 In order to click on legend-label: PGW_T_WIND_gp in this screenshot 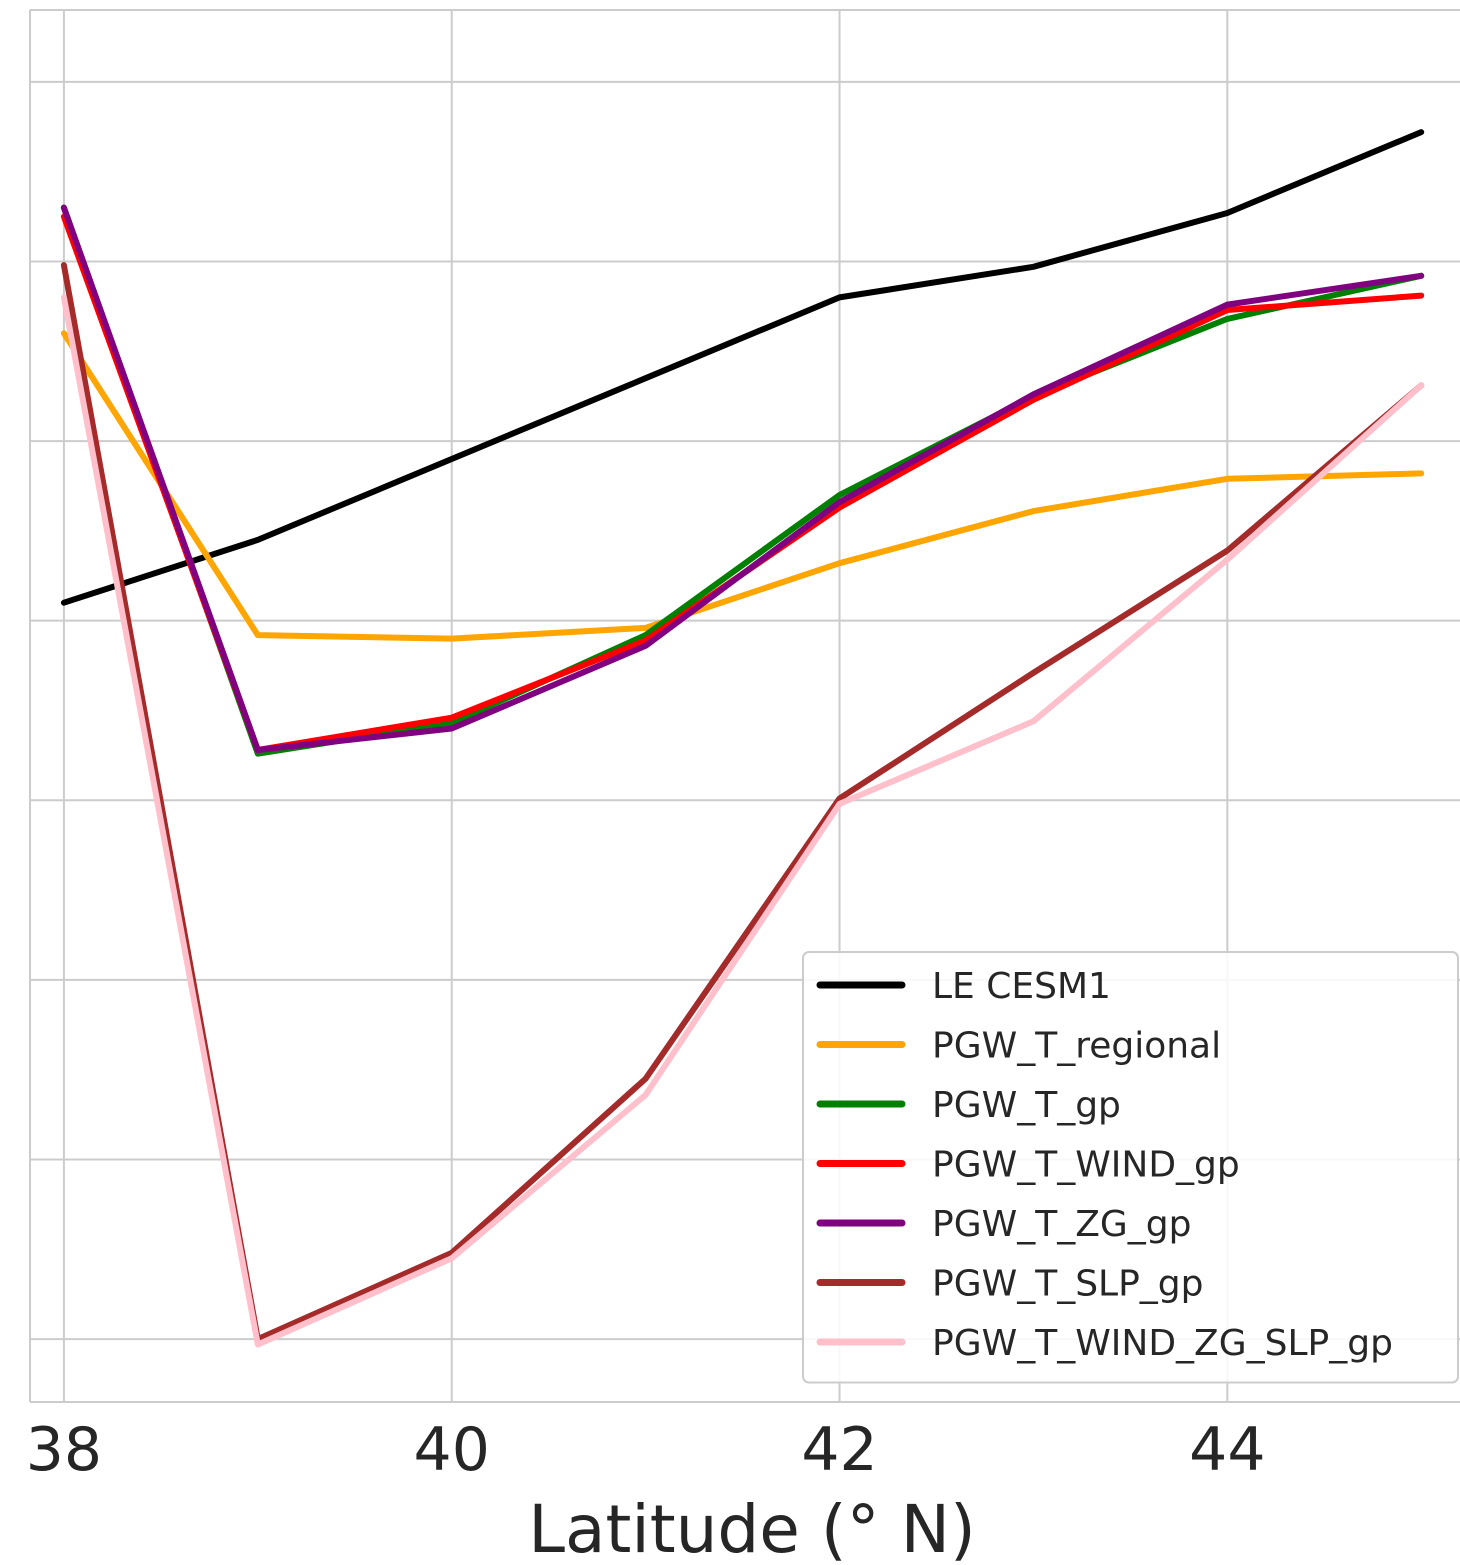, I will do `click(1086, 1165)`.